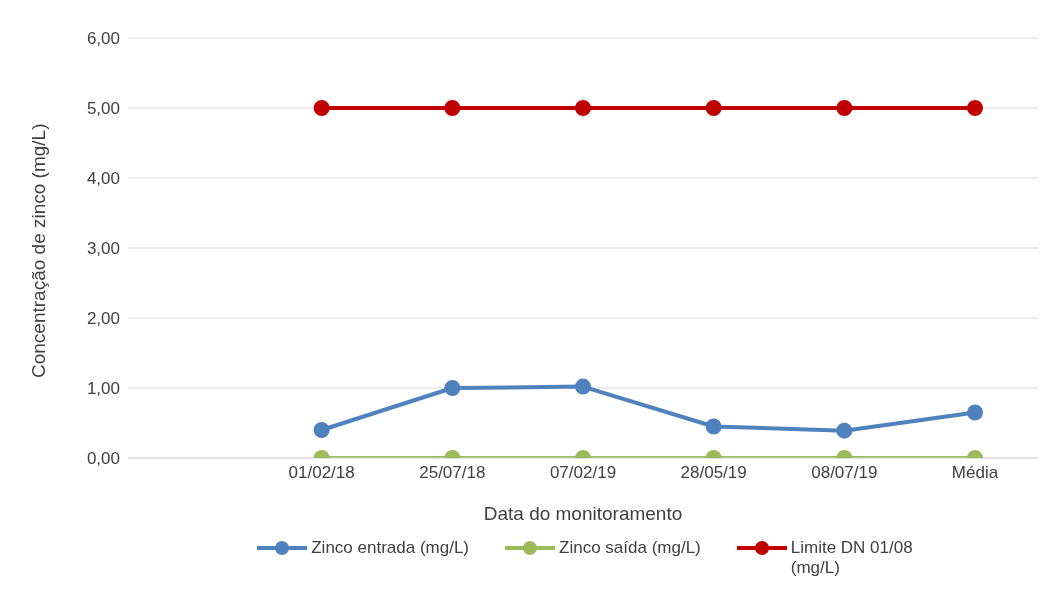 The image size is (1054, 607). I want to click on y-axis-title: Concentração de zinco (mg/L), so click(38, 250).